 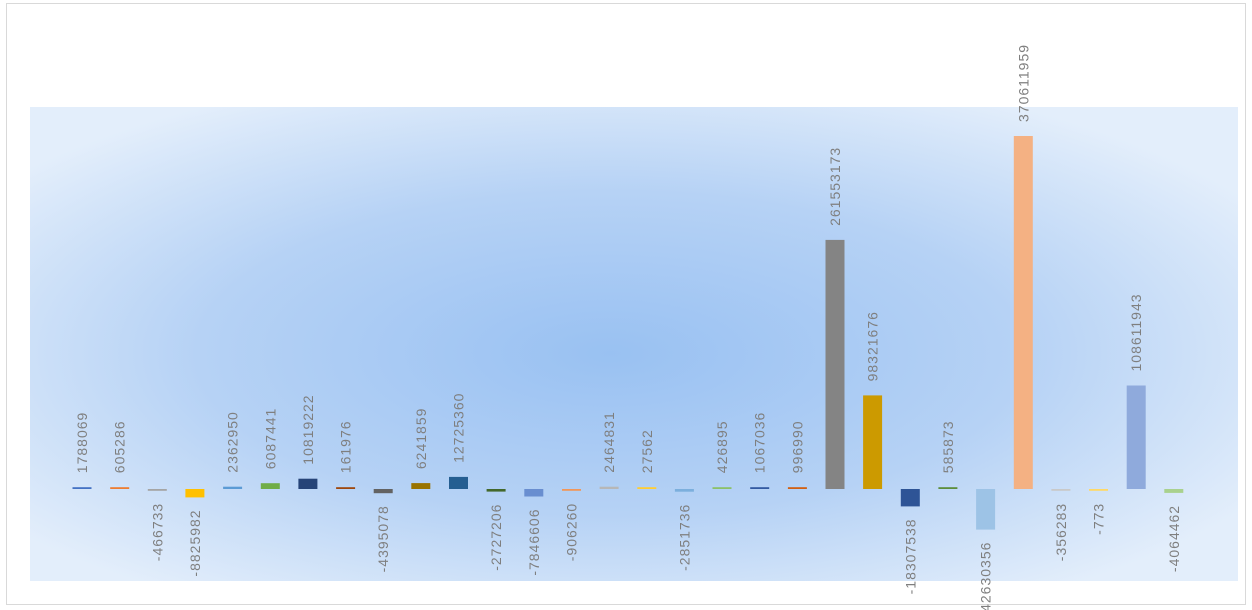 I want to click on data-label-20: 996990, so click(x=797, y=446).